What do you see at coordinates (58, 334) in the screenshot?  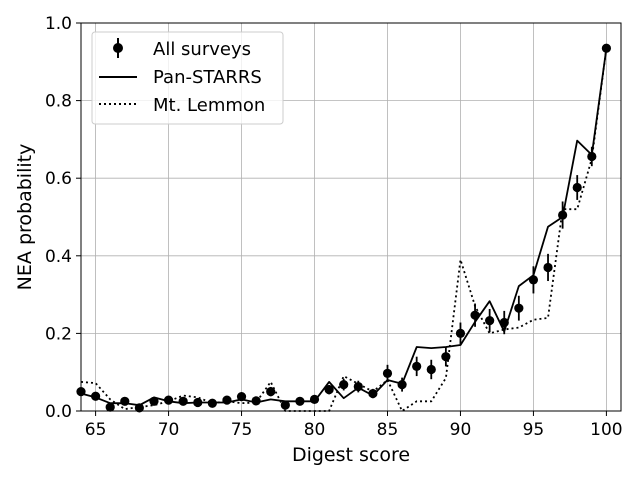 I see `y-tick-label: 0.2` at bounding box center [58, 334].